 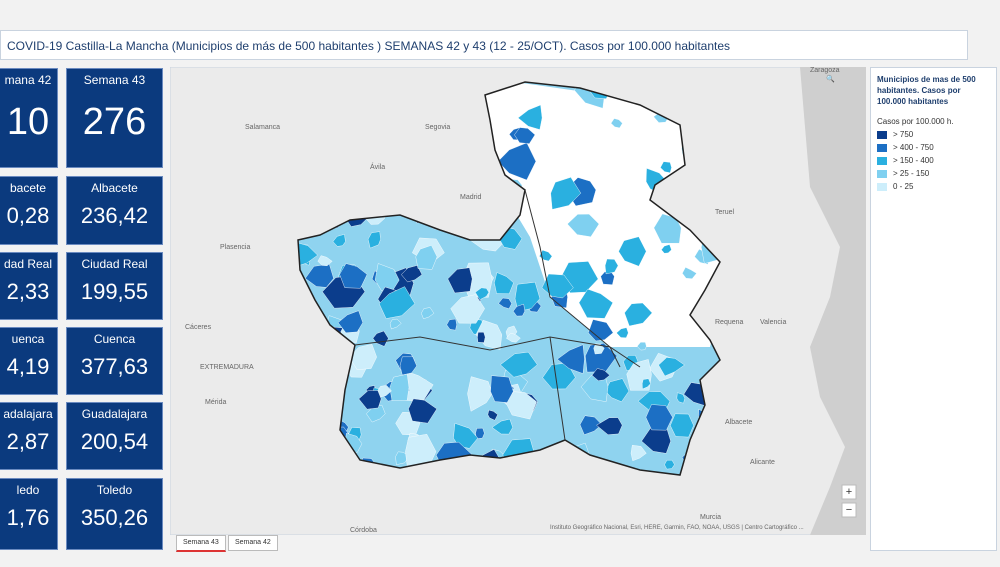 I want to click on map-label: Alicante, so click(x=762, y=462).